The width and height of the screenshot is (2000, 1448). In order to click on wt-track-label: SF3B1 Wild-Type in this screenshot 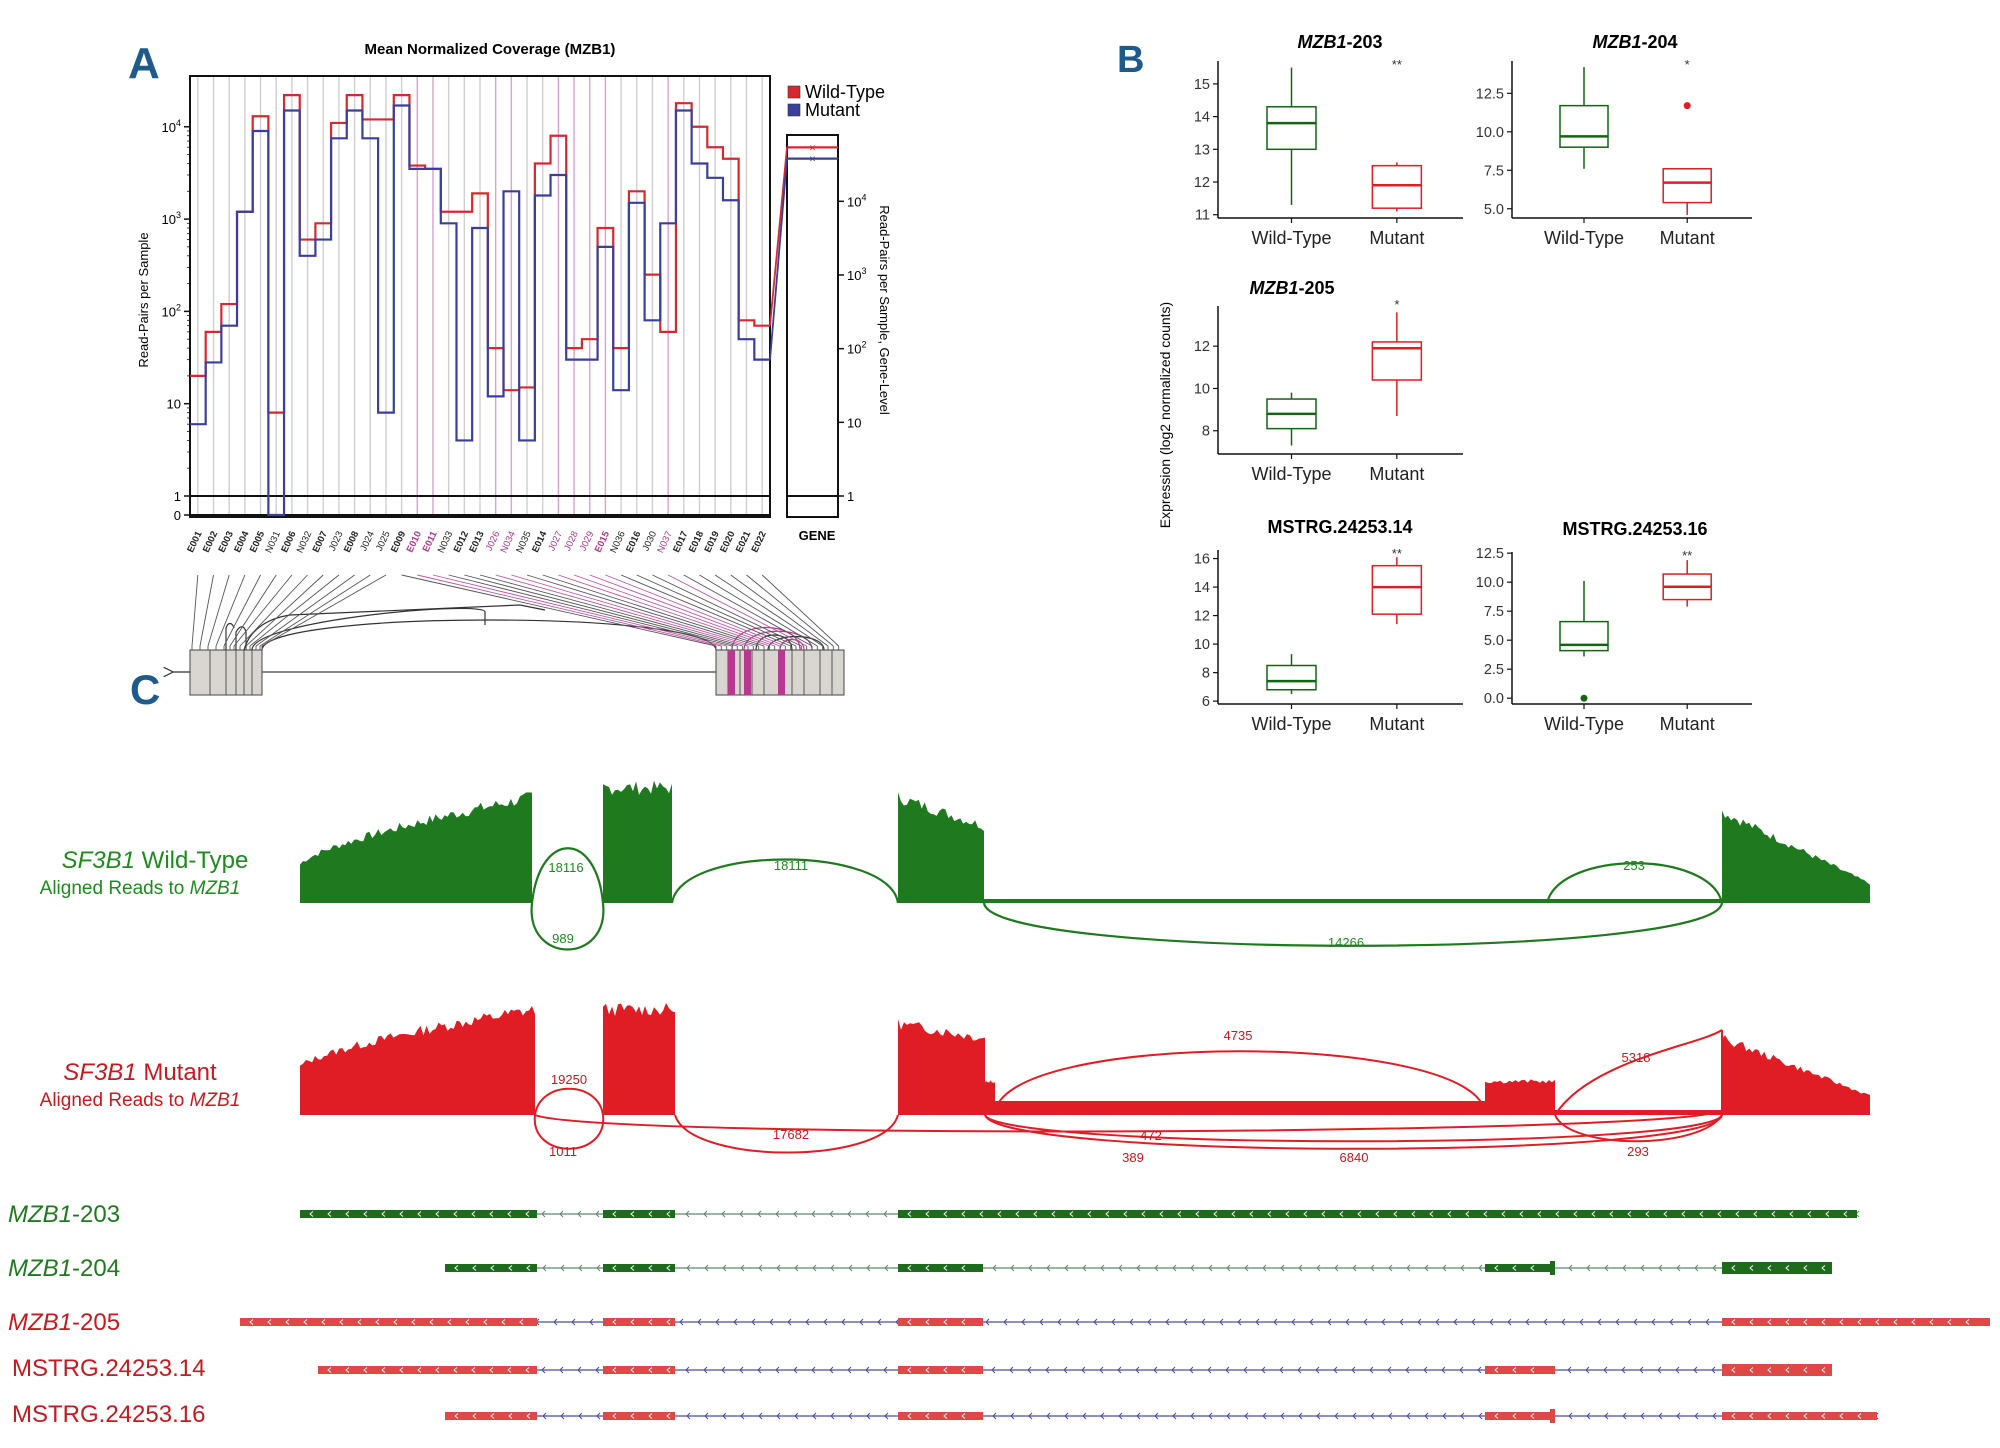, I will do `click(155, 860)`.